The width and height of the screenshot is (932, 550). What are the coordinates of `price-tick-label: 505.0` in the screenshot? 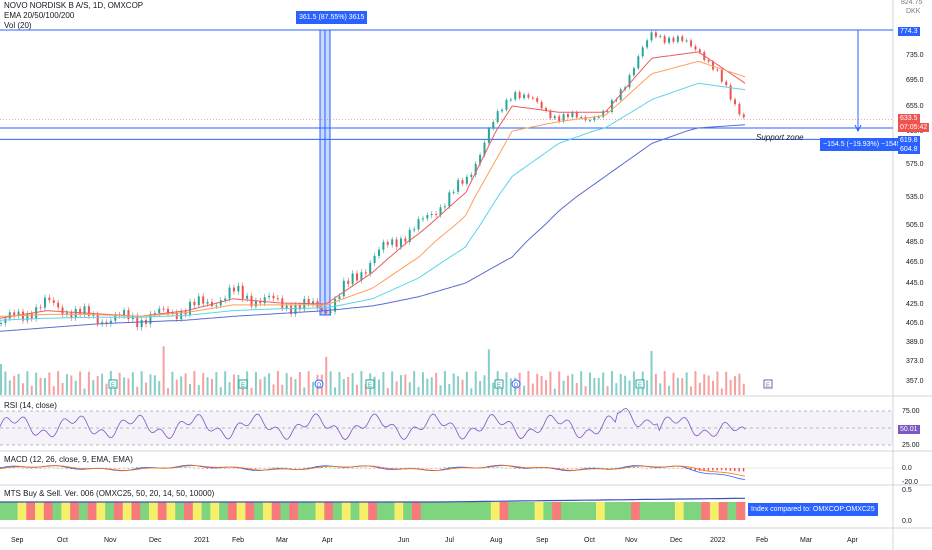 It's located at (915, 225).